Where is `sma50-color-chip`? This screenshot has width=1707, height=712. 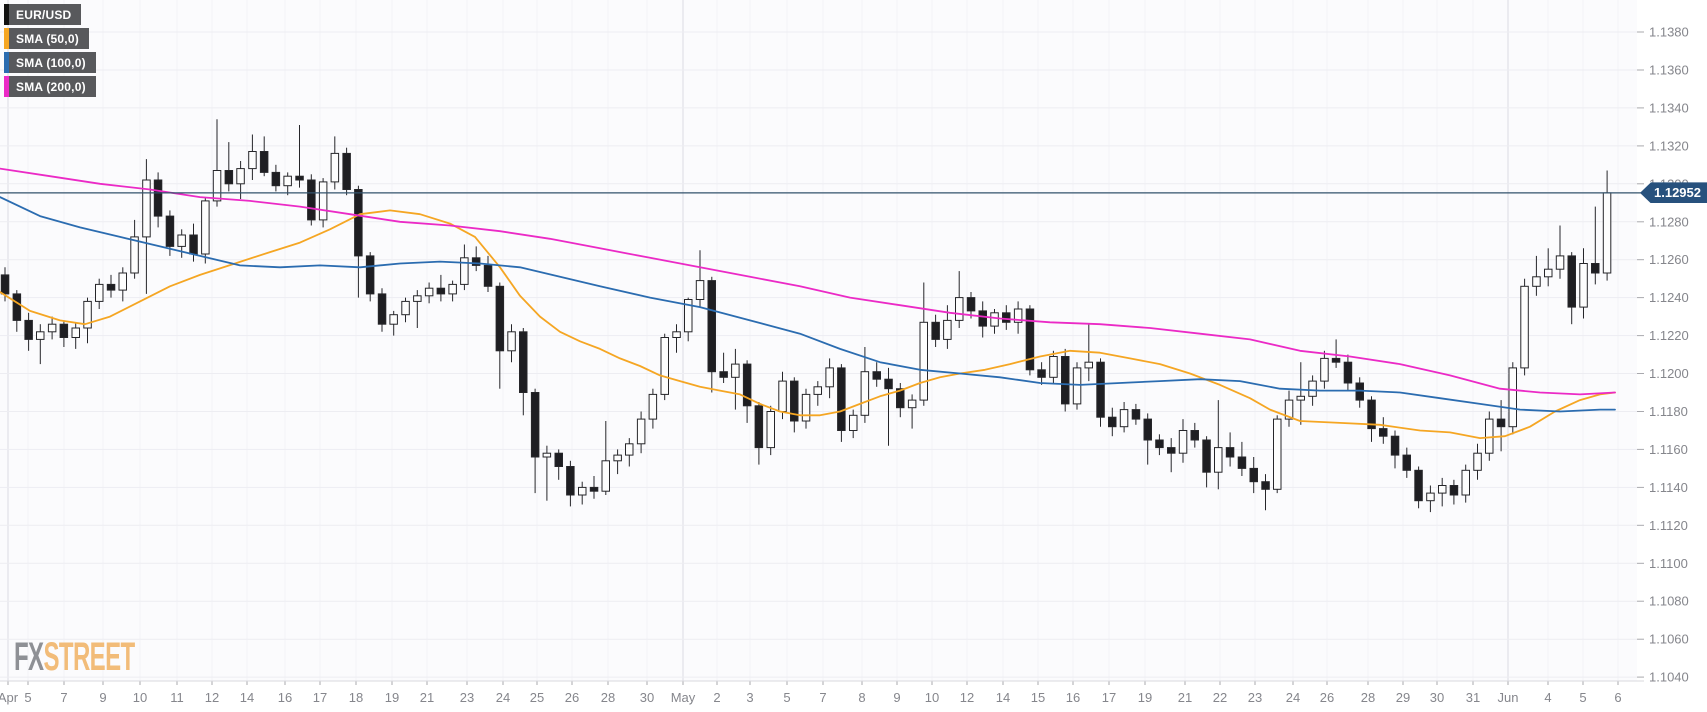 sma50-color-chip is located at coordinates (6, 38).